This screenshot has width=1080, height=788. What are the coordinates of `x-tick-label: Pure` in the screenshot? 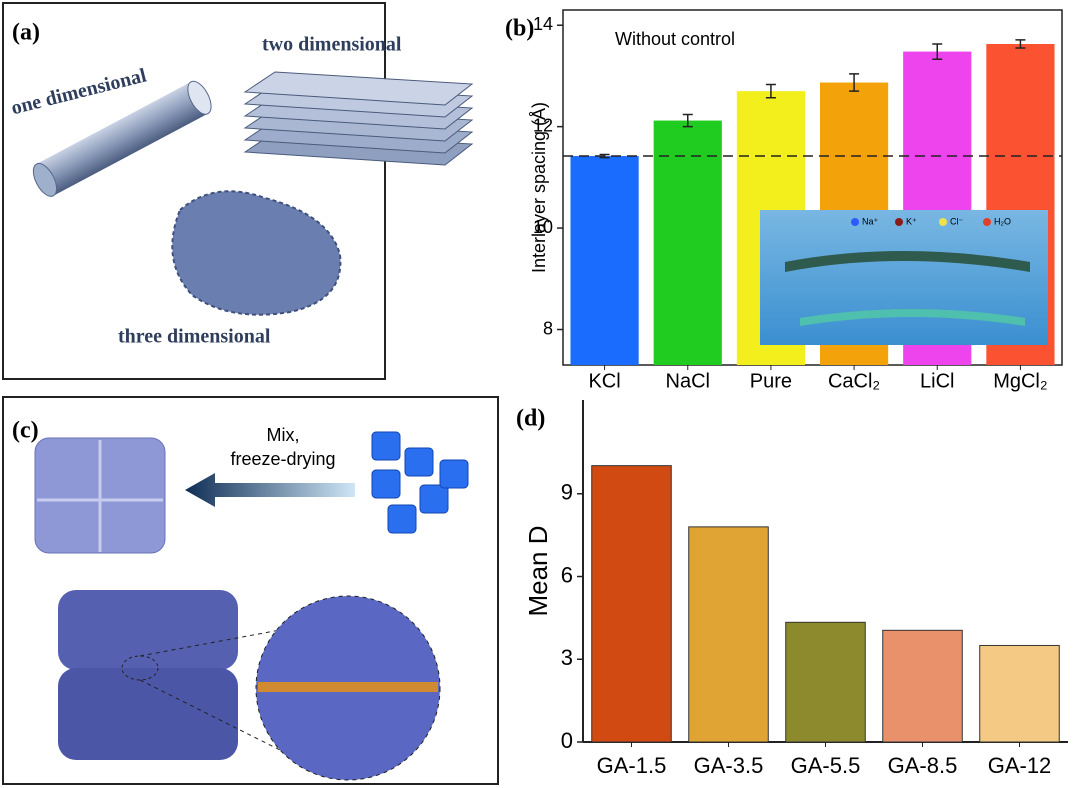 It's located at (771, 381).